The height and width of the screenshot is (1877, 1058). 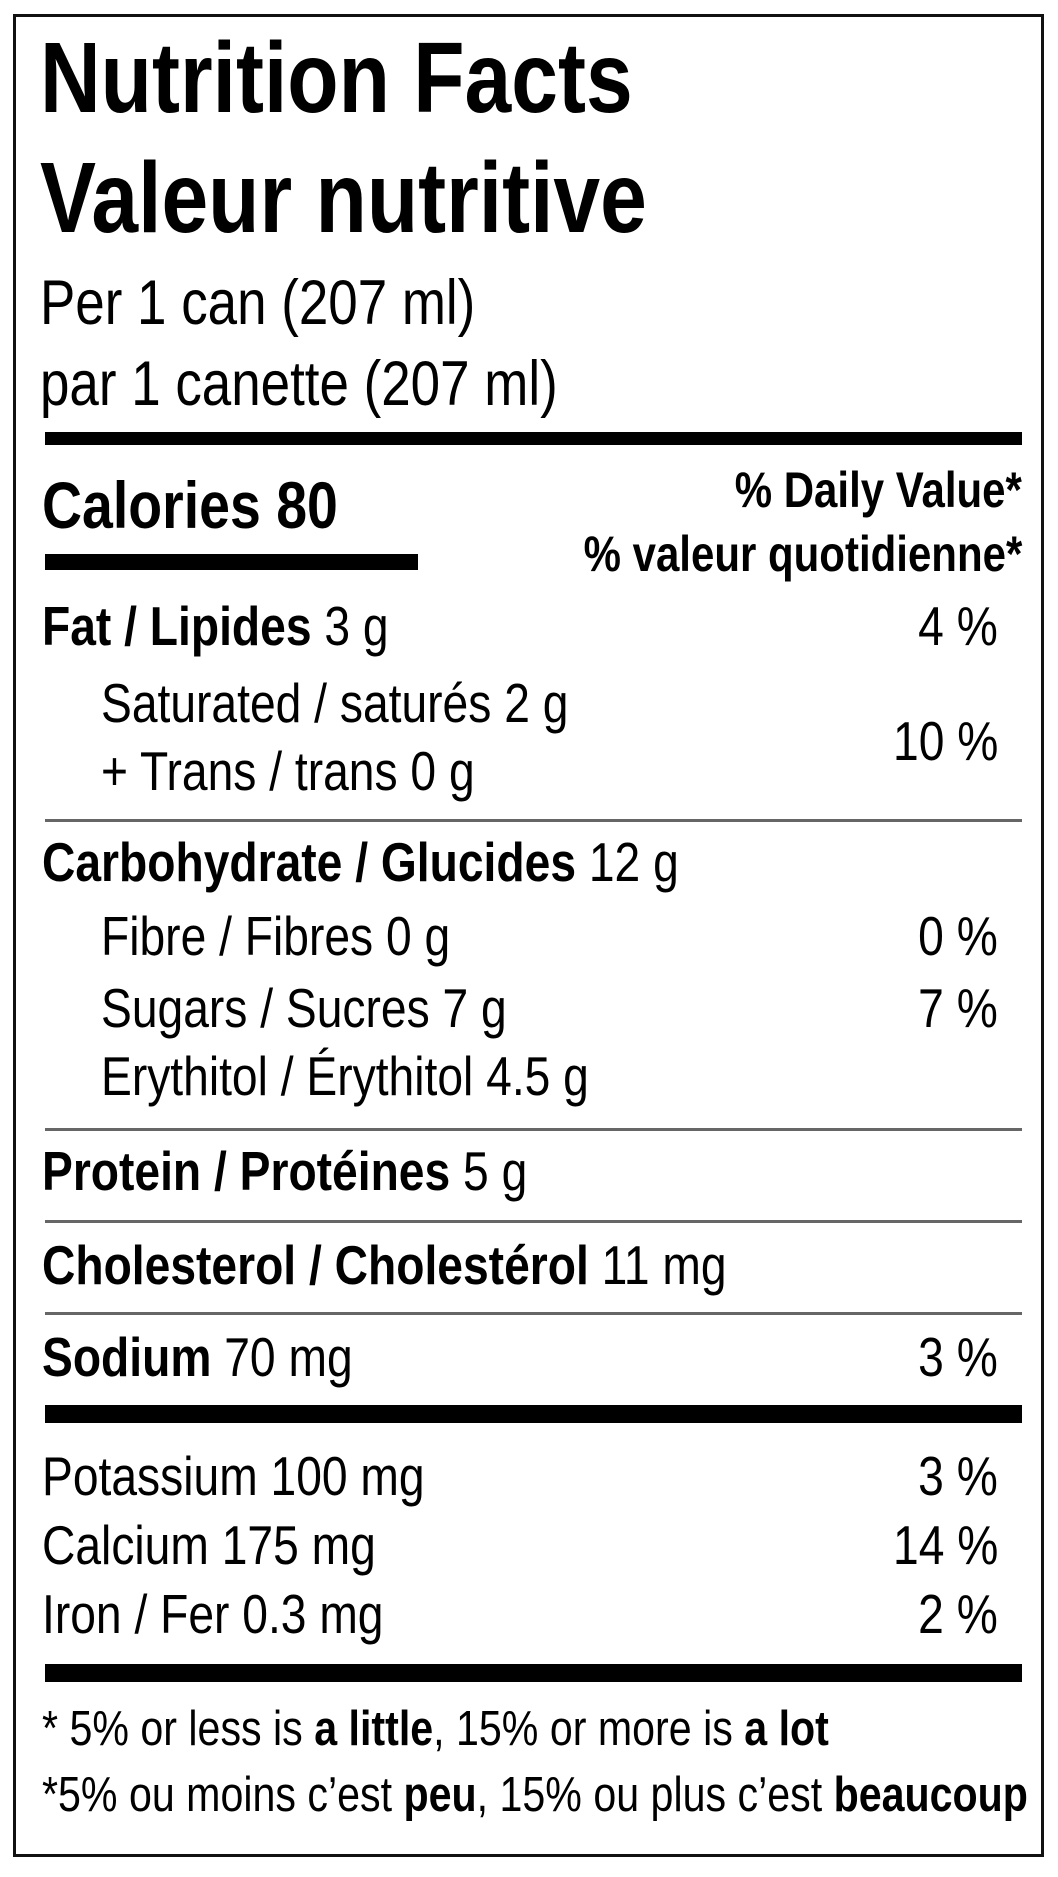 I want to click on footnote-text: *5% ou moins c’est, so click(x=223, y=1795).